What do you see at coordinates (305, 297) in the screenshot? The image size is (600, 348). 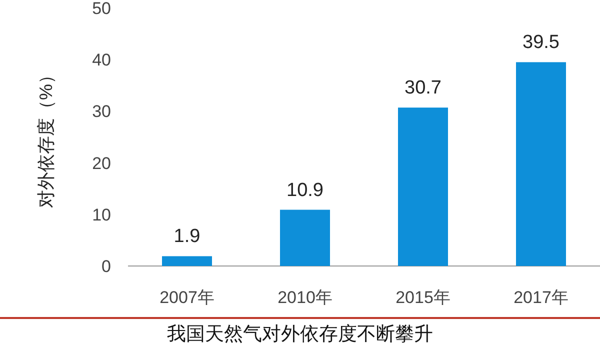 I see `x-tick-label: 2010年` at bounding box center [305, 297].